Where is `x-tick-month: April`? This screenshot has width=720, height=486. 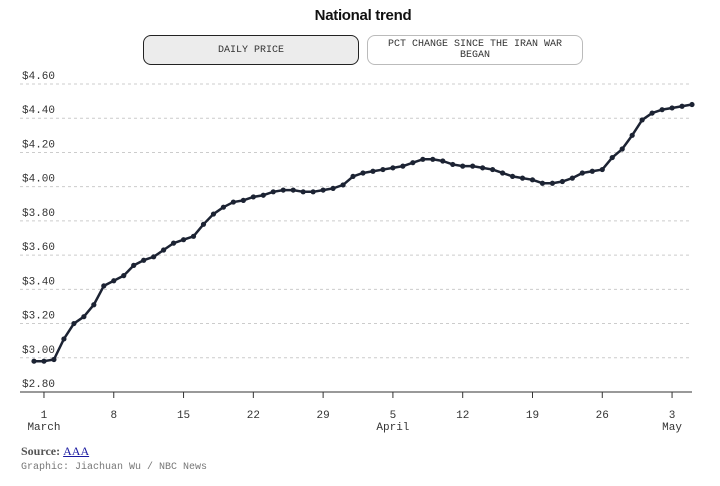
x-tick-month: April is located at coordinates (392, 428).